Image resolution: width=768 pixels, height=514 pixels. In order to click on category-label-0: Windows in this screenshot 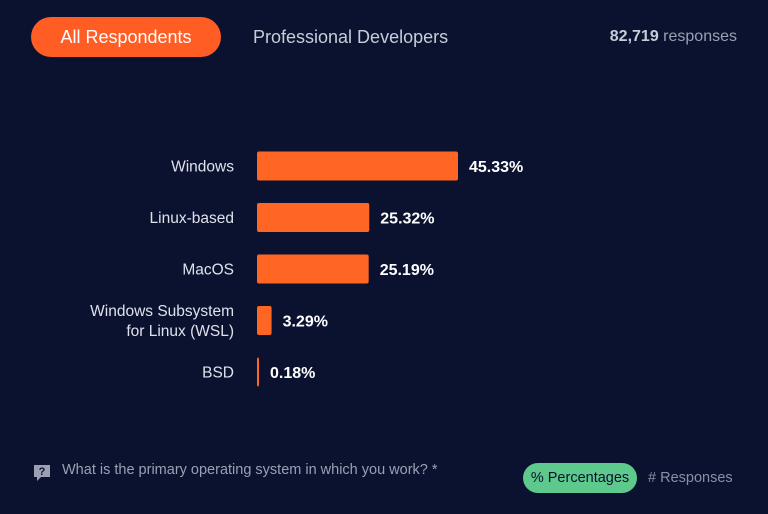, I will do `click(202, 167)`.